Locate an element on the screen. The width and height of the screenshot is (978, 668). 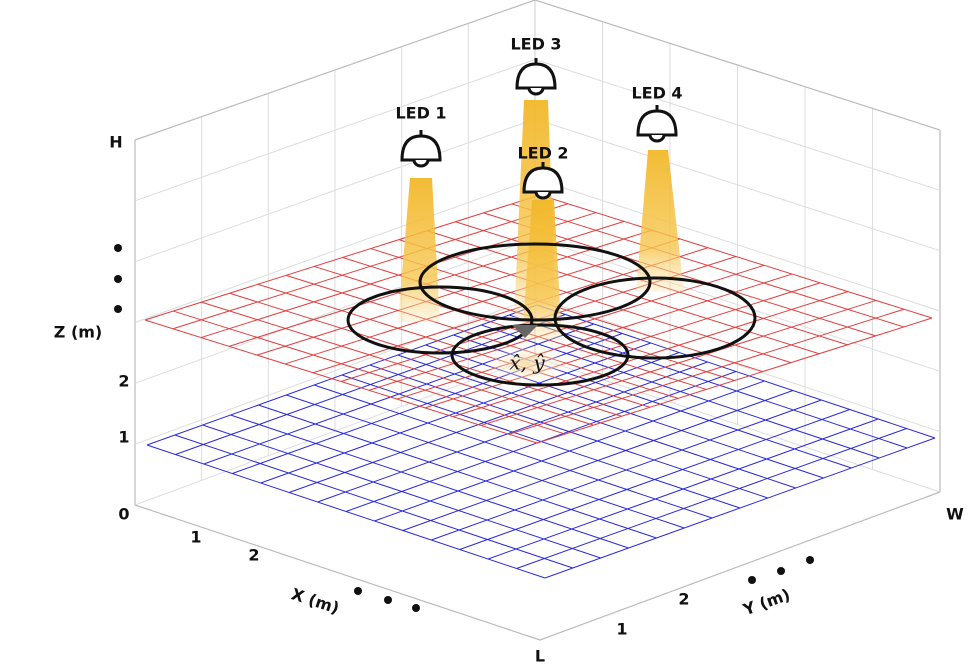
range-circles is located at coordinates (551, 314).